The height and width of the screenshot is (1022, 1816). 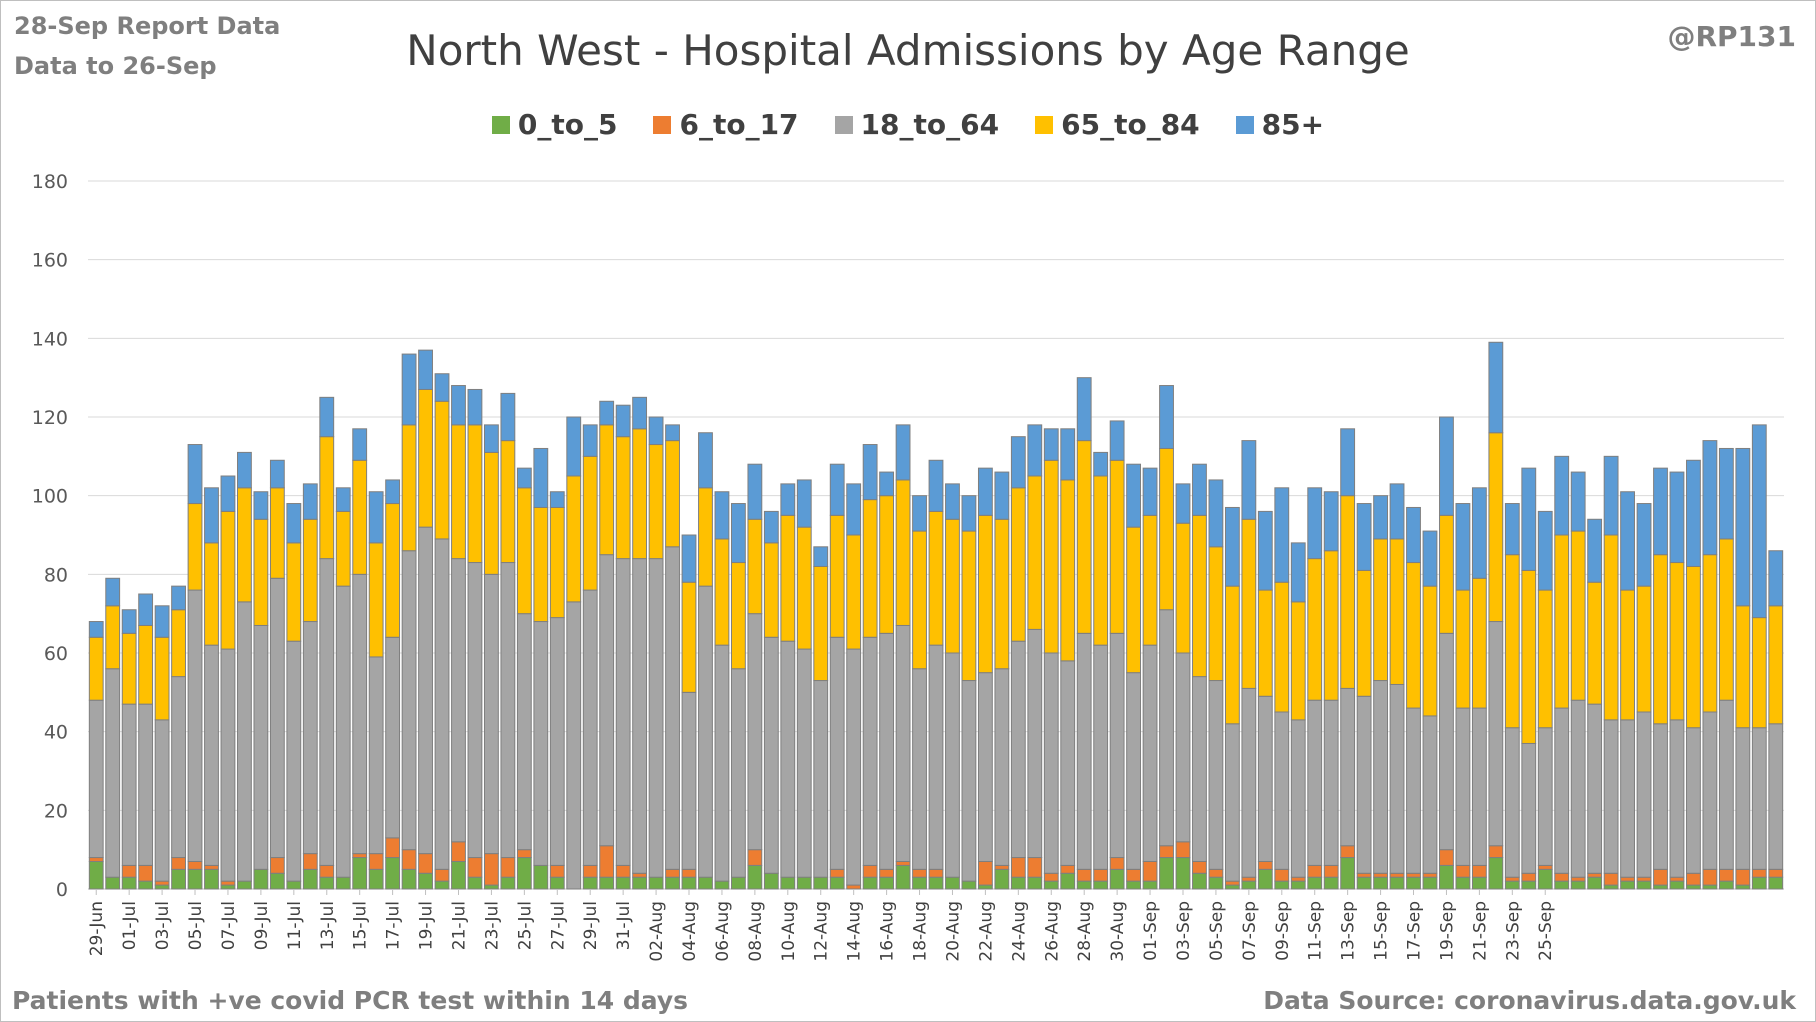 What do you see at coordinates (328, 925) in the screenshot?
I see `x-tick-label: 13-Jul` at bounding box center [328, 925].